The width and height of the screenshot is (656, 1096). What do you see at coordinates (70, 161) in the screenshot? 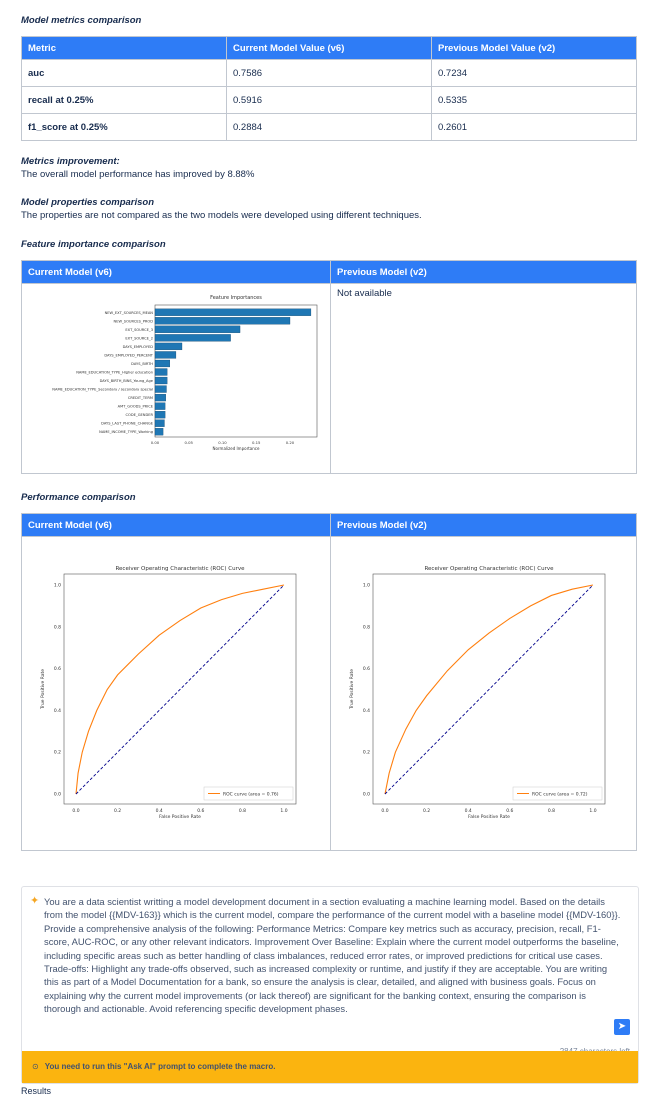
I see `improvement-title: Metrics improvement:` at bounding box center [70, 161].